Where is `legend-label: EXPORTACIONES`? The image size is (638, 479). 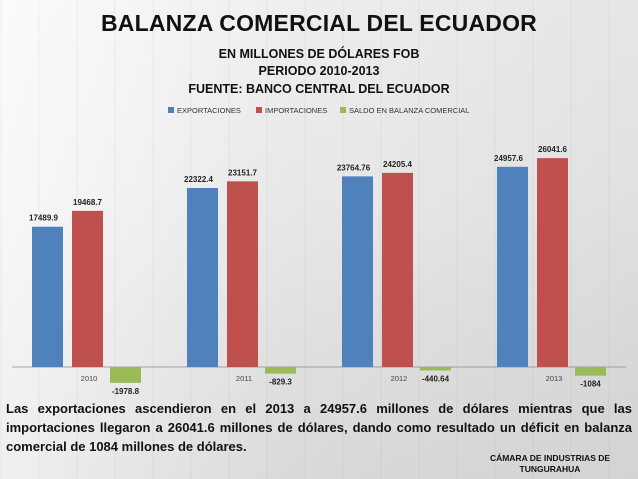 legend-label: EXPORTACIONES is located at coordinates (209, 110).